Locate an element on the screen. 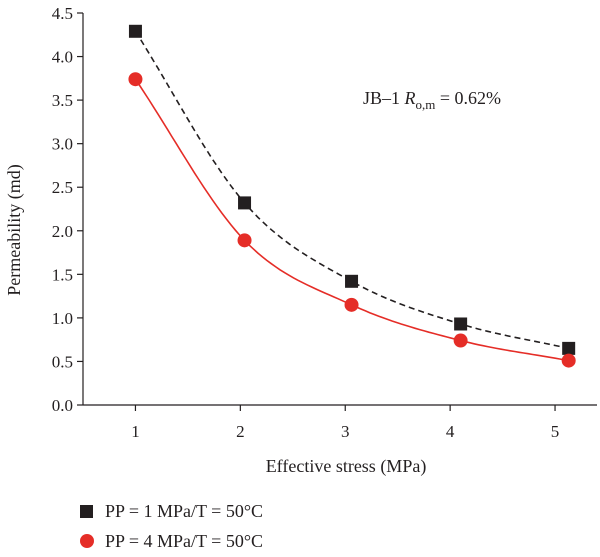  legend-label-series-2: PP = 4 MPa/T = 50°C is located at coordinates (184, 541).